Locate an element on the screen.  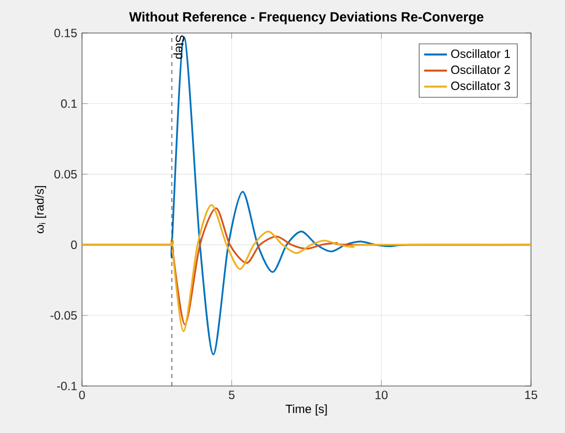
x-tick-label: 15 is located at coordinates (531, 395).